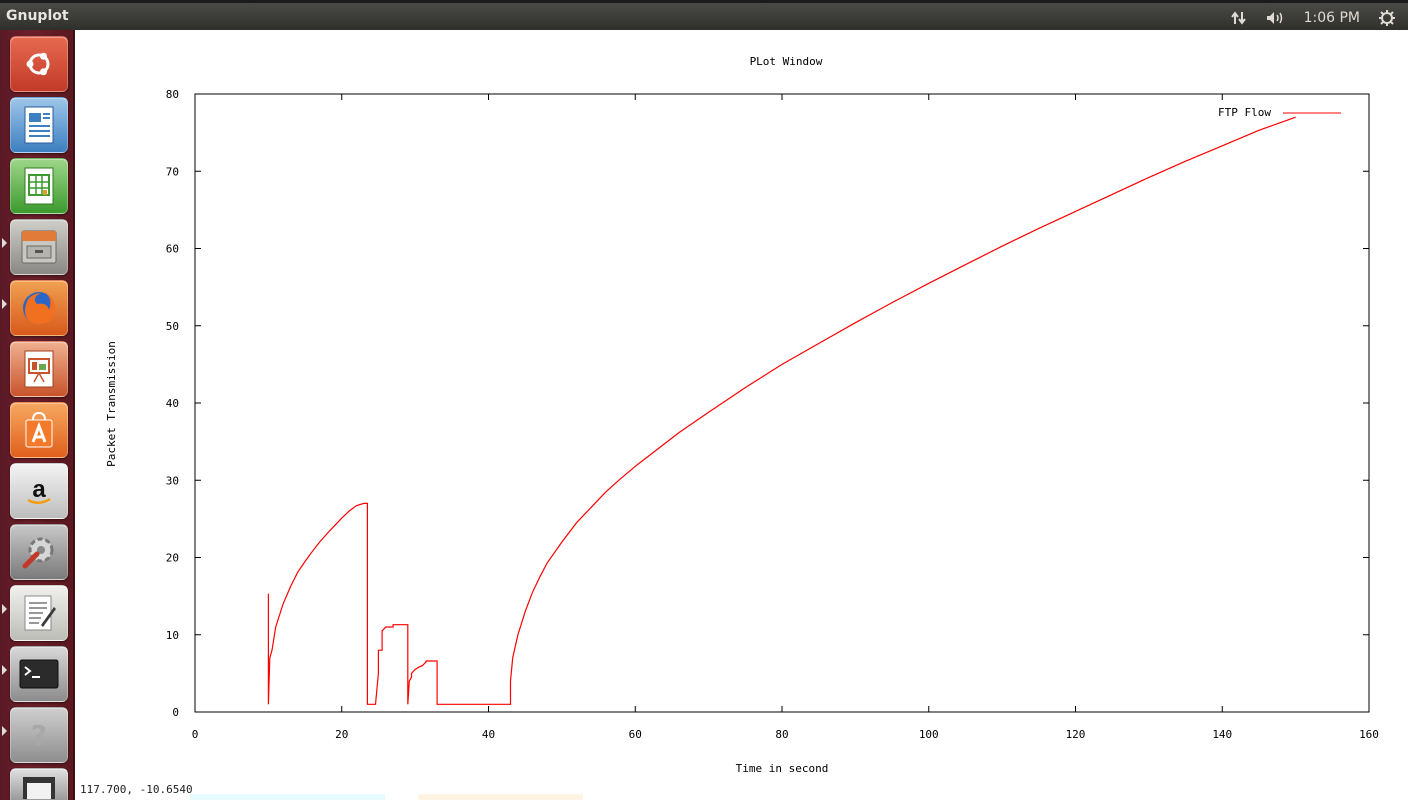 The height and width of the screenshot is (800, 1408). I want to click on x-tick-label: 40, so click(488, 734).